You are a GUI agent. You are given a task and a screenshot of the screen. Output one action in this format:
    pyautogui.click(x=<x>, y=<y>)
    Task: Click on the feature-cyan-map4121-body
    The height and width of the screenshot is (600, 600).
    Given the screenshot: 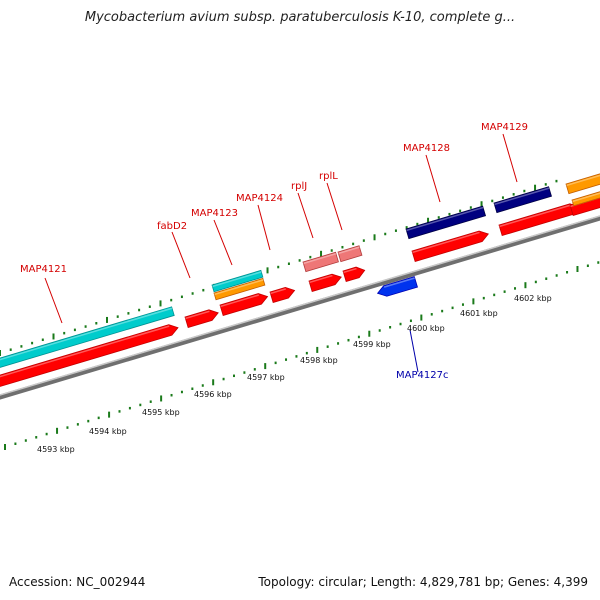 What is the action you would take?
    pyautogui.click(x=87, y=340)
    